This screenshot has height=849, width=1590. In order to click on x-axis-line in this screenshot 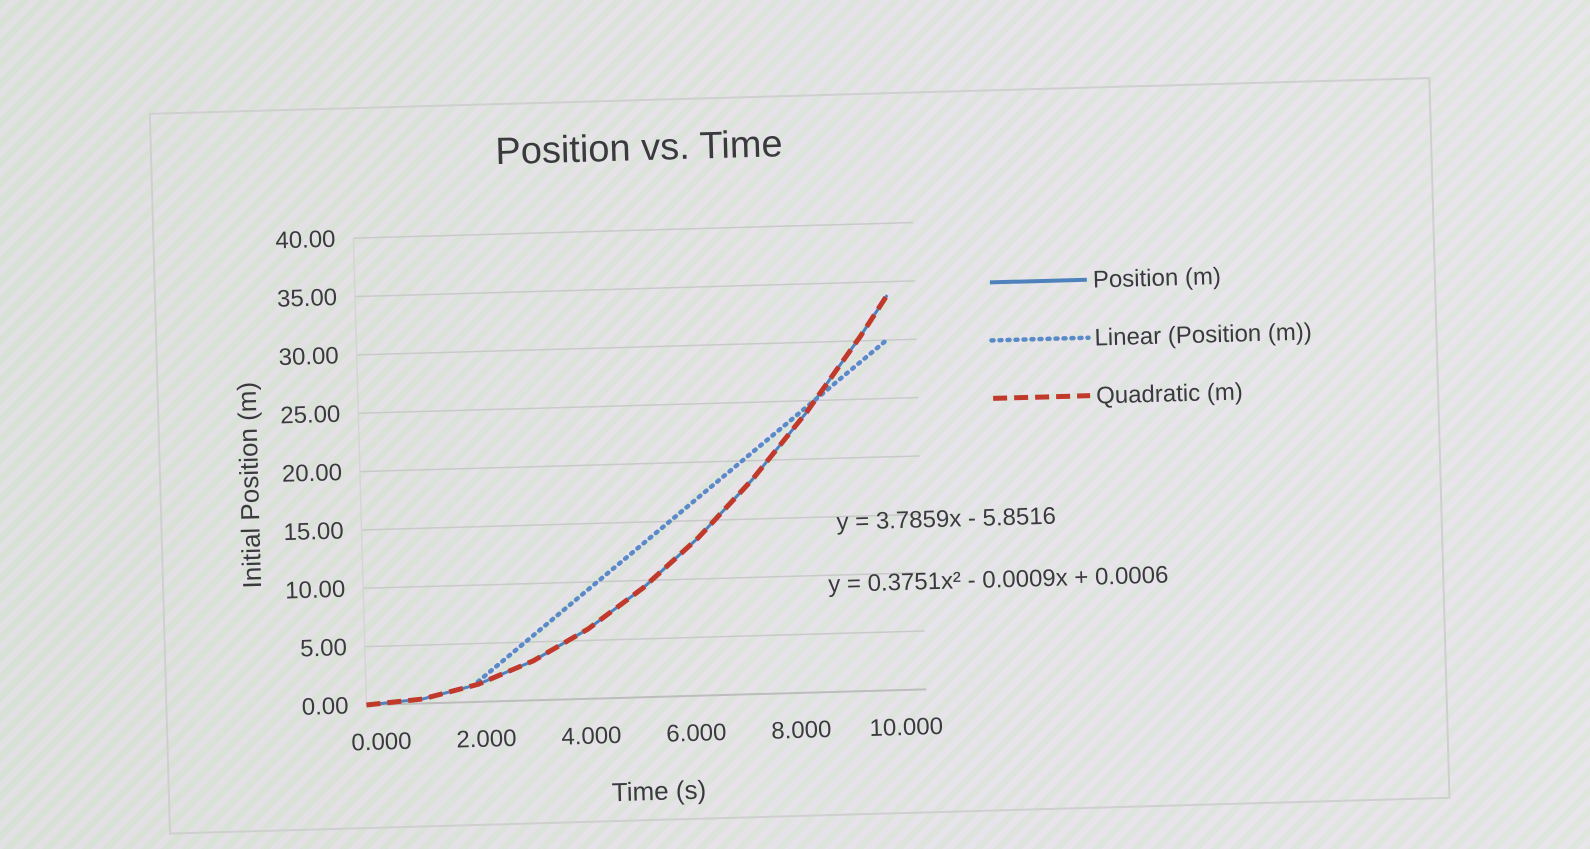, I will do `click(646, 697)`.